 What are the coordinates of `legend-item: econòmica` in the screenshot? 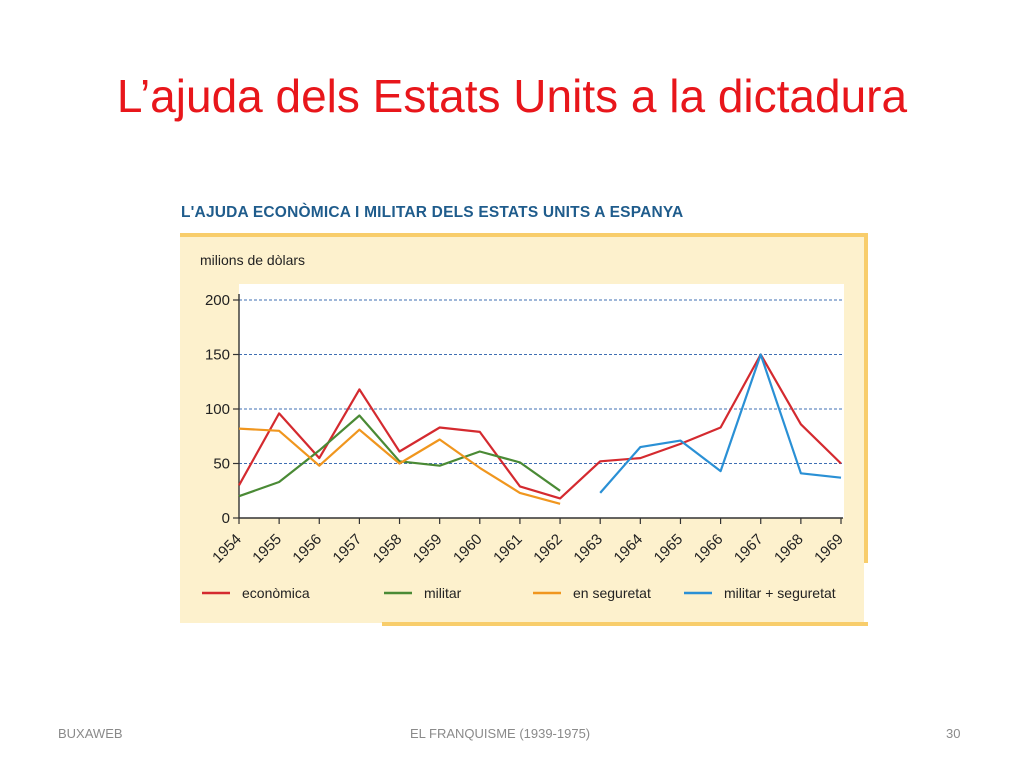 It's located at (256, 593).